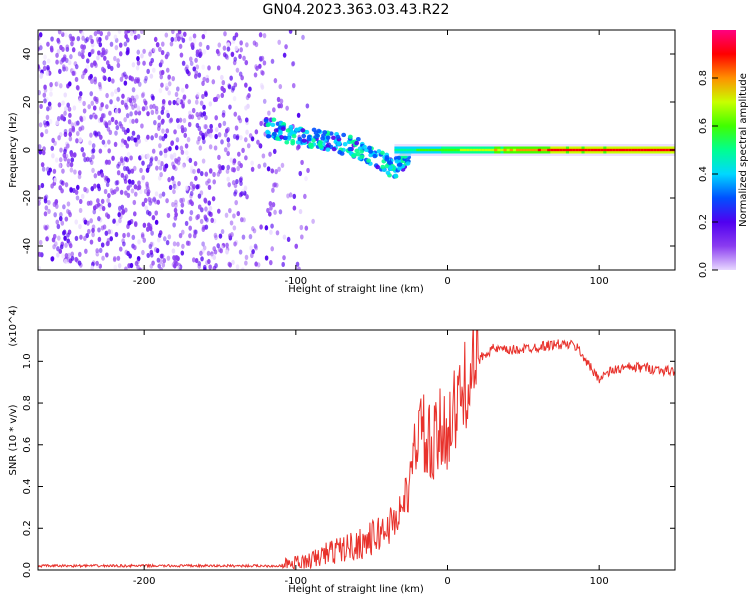 The image size is (750, 600). Describe the element at coordinates (599, 581) in the screenshot. I see `snr-x-tick-label: 100` at that location.